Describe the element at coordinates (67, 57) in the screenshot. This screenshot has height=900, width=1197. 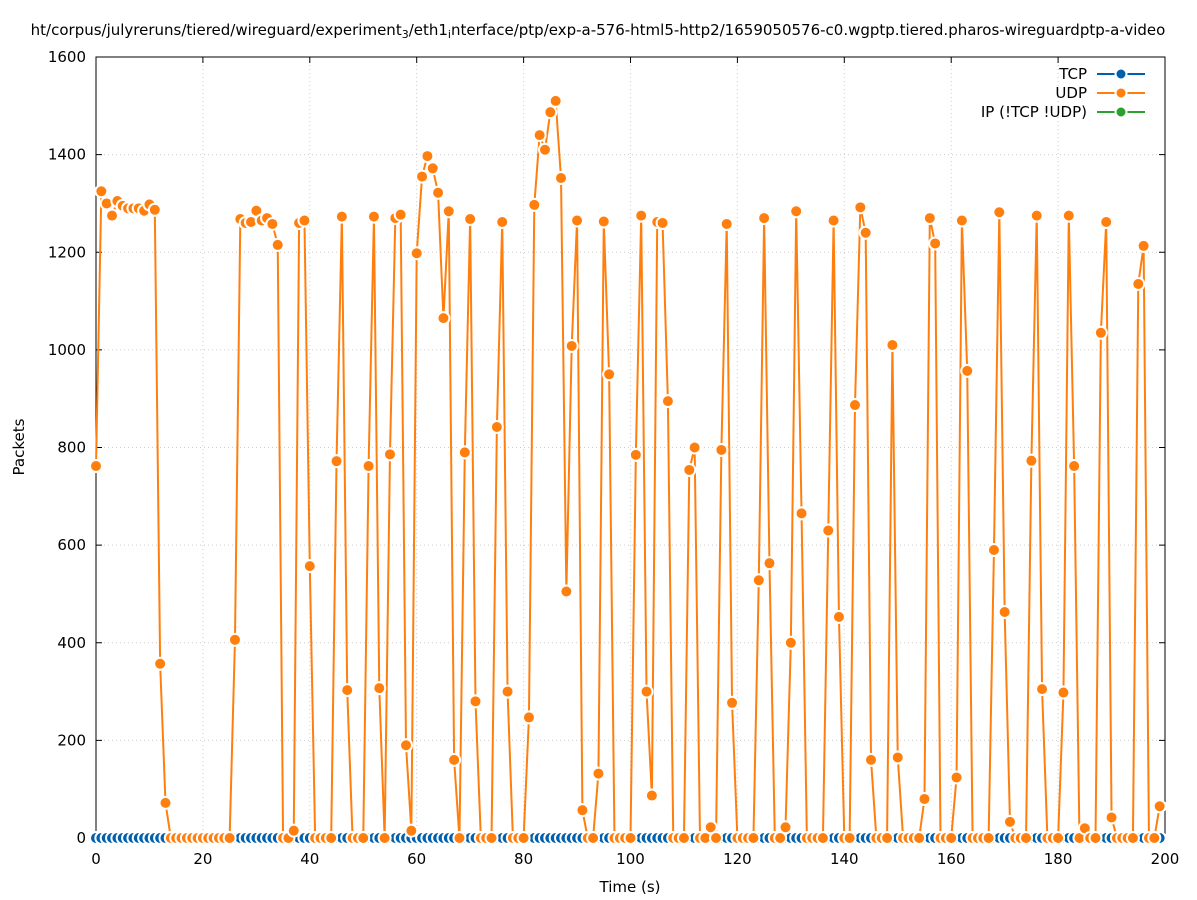
I see `y-tick-label: 1600` at that location.